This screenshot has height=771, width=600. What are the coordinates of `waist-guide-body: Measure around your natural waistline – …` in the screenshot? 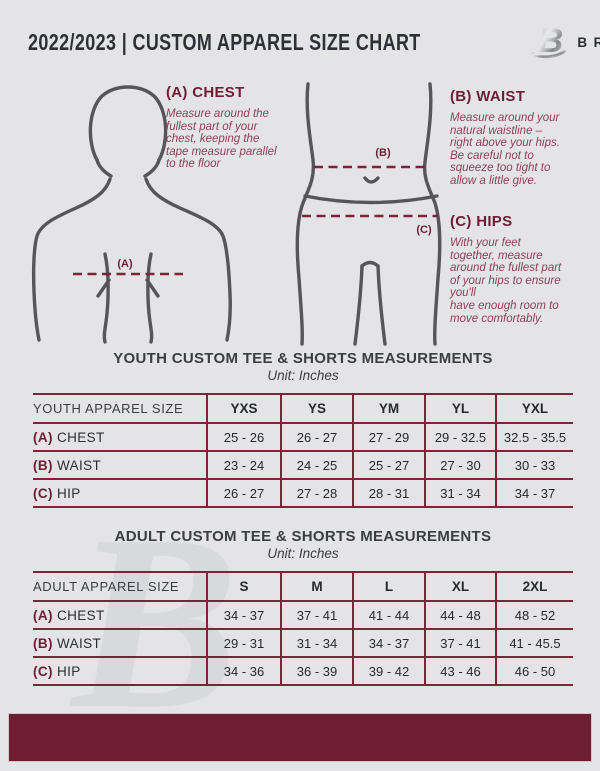 It's located at (505, 149).